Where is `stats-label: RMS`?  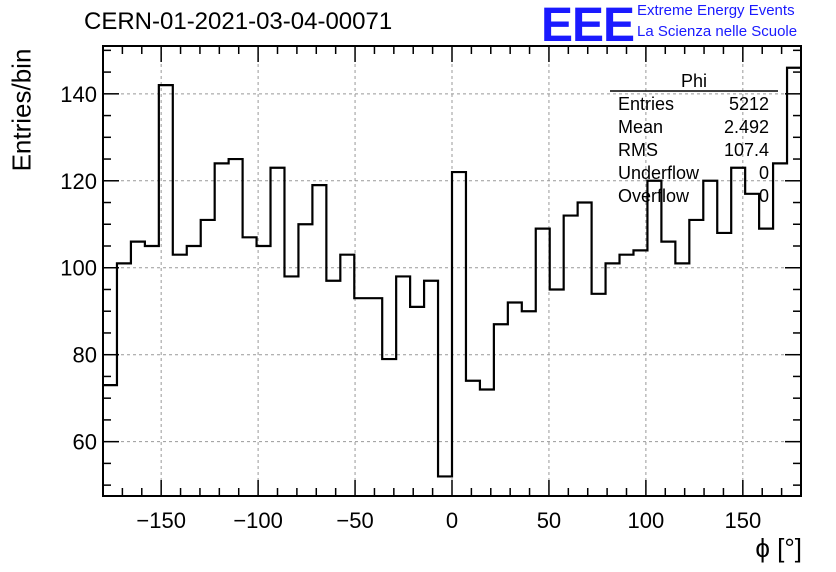
stats-label: RMS is located at coordinates (638, 150).